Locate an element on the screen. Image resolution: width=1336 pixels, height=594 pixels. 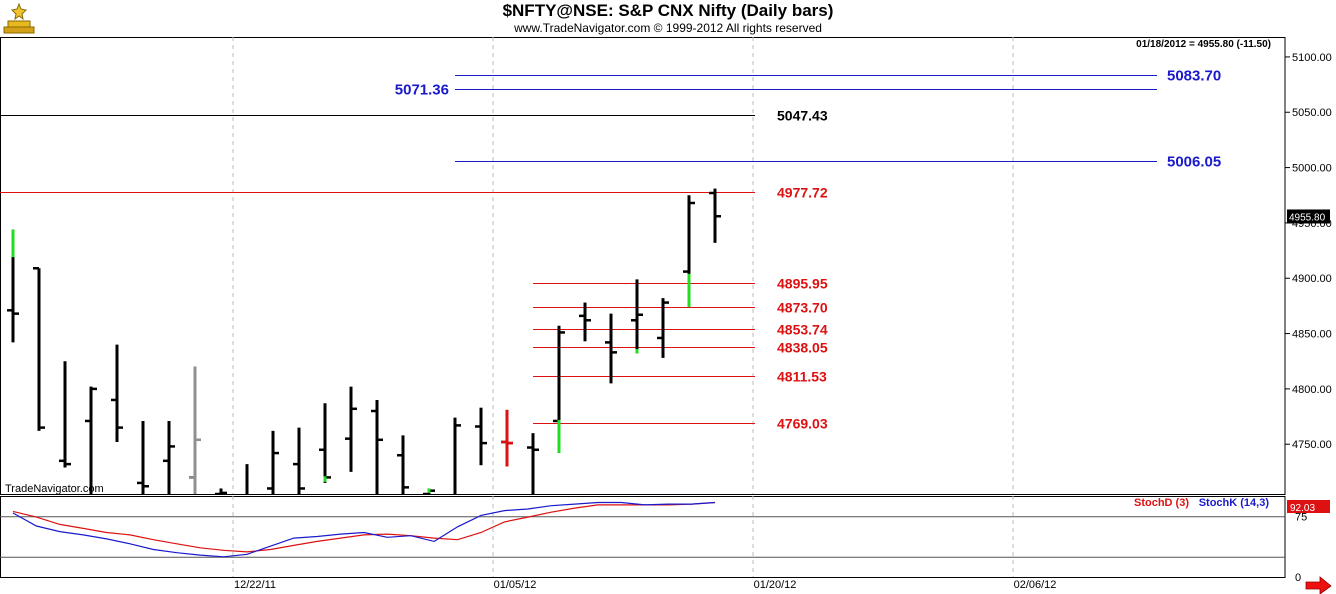
level-label: 4811.53 is located at coordinates (802, 377).